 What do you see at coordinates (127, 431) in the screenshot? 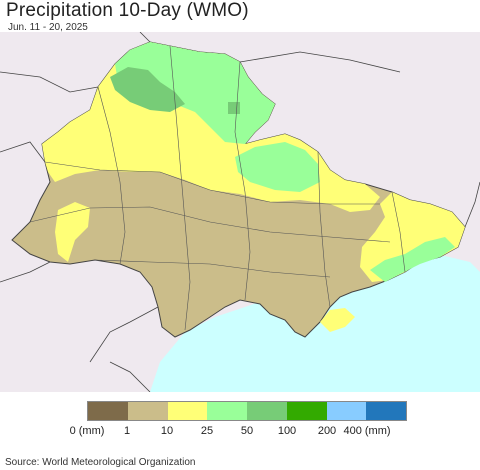
I see `legend-label-1: 1` at bounding box center [127, 431].